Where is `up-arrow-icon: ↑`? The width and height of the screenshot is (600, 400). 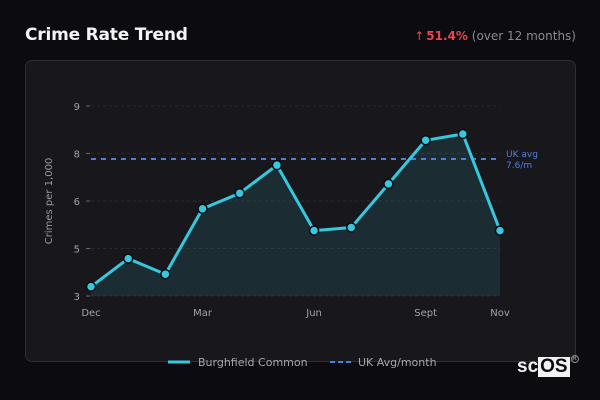 up-arrow-icon: ↑ is located at coordinates (419, 36).